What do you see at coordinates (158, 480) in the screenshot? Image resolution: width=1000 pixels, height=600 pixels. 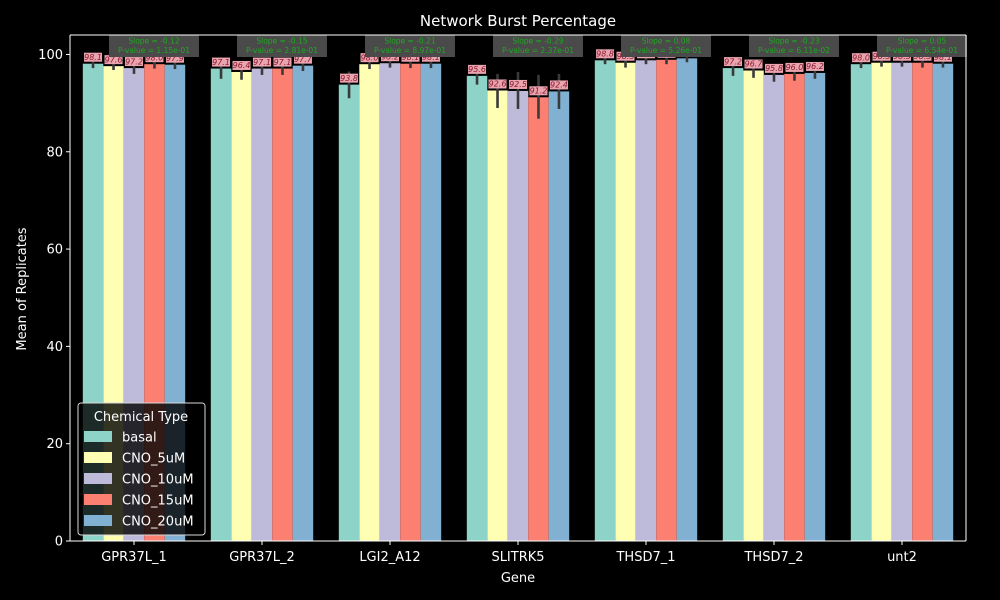 I see `legend-label-CNO_10uM: CNO_10uM` at bounding box center [158, 480].